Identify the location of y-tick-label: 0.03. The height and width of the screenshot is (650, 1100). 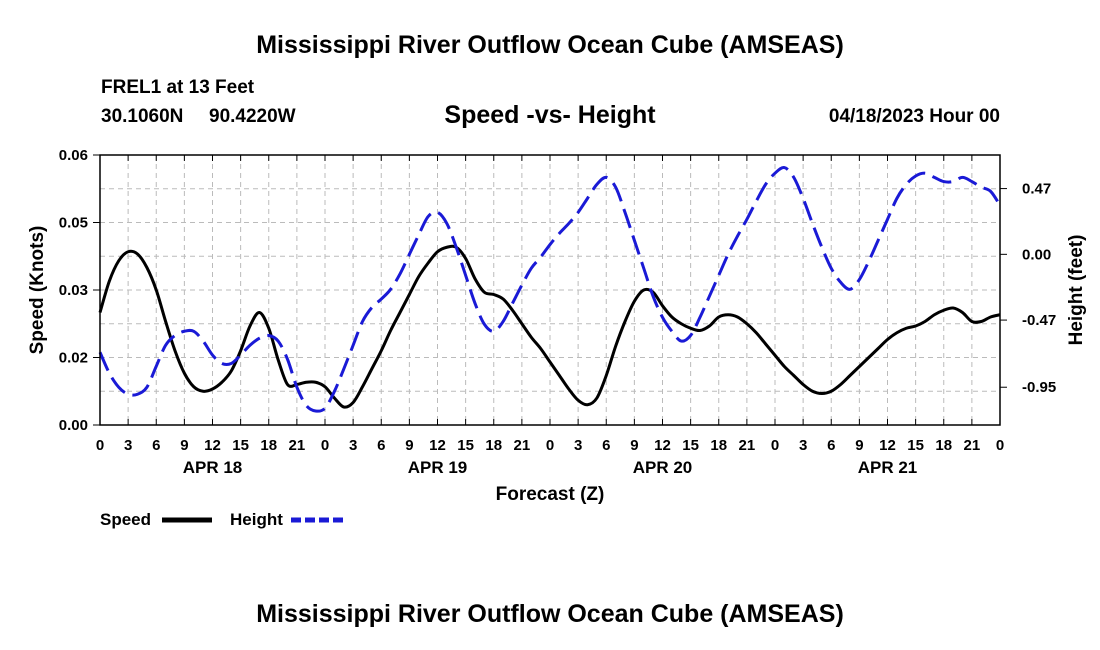
(73, 290).